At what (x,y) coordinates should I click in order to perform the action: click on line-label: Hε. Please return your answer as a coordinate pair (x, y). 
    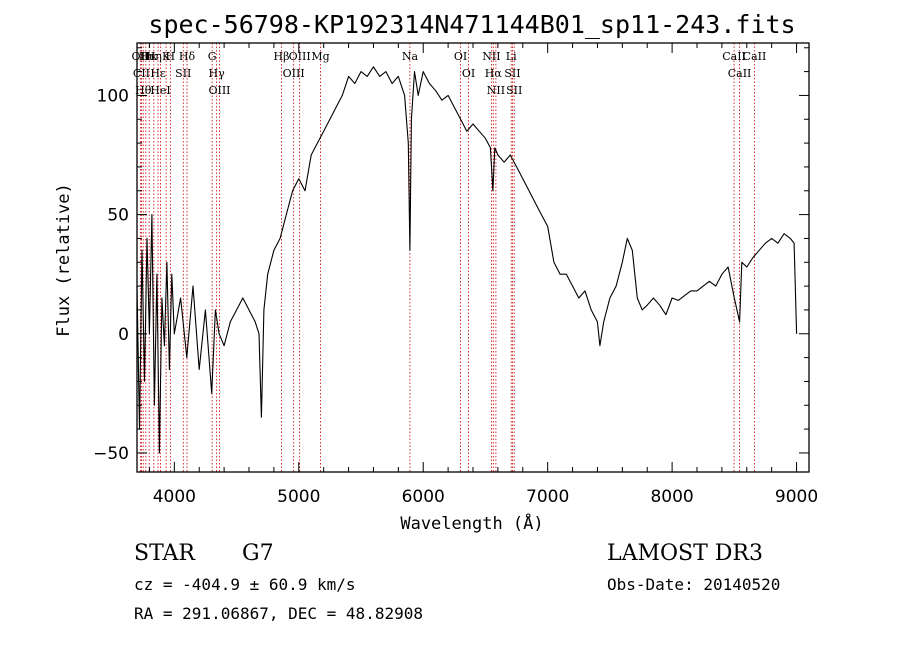
    Looking at the image, I should click on (158, 73).